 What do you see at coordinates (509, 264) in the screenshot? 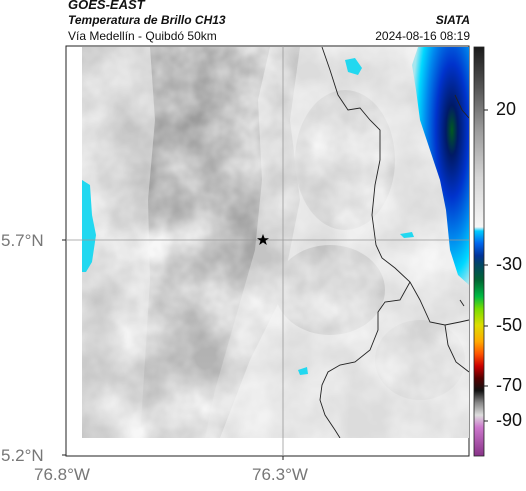
I see `colorbar-tick-label: -30` at bounding box center [509, 264].